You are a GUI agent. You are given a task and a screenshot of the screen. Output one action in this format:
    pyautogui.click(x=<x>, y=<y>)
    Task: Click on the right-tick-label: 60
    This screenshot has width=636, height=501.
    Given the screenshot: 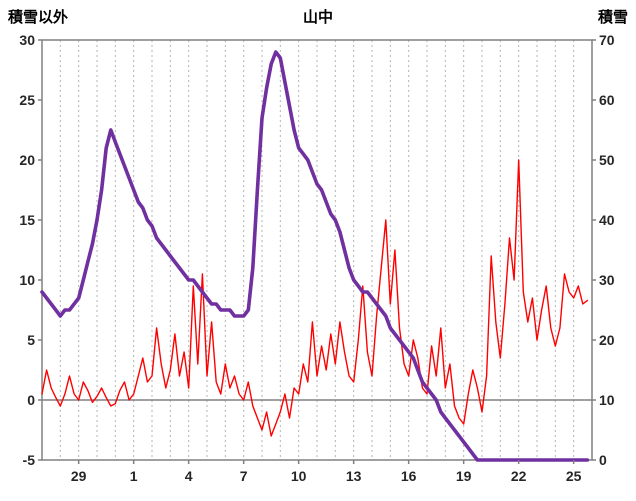 What is the action you would take?
    pyautogui.click(x=607, y=100)
    